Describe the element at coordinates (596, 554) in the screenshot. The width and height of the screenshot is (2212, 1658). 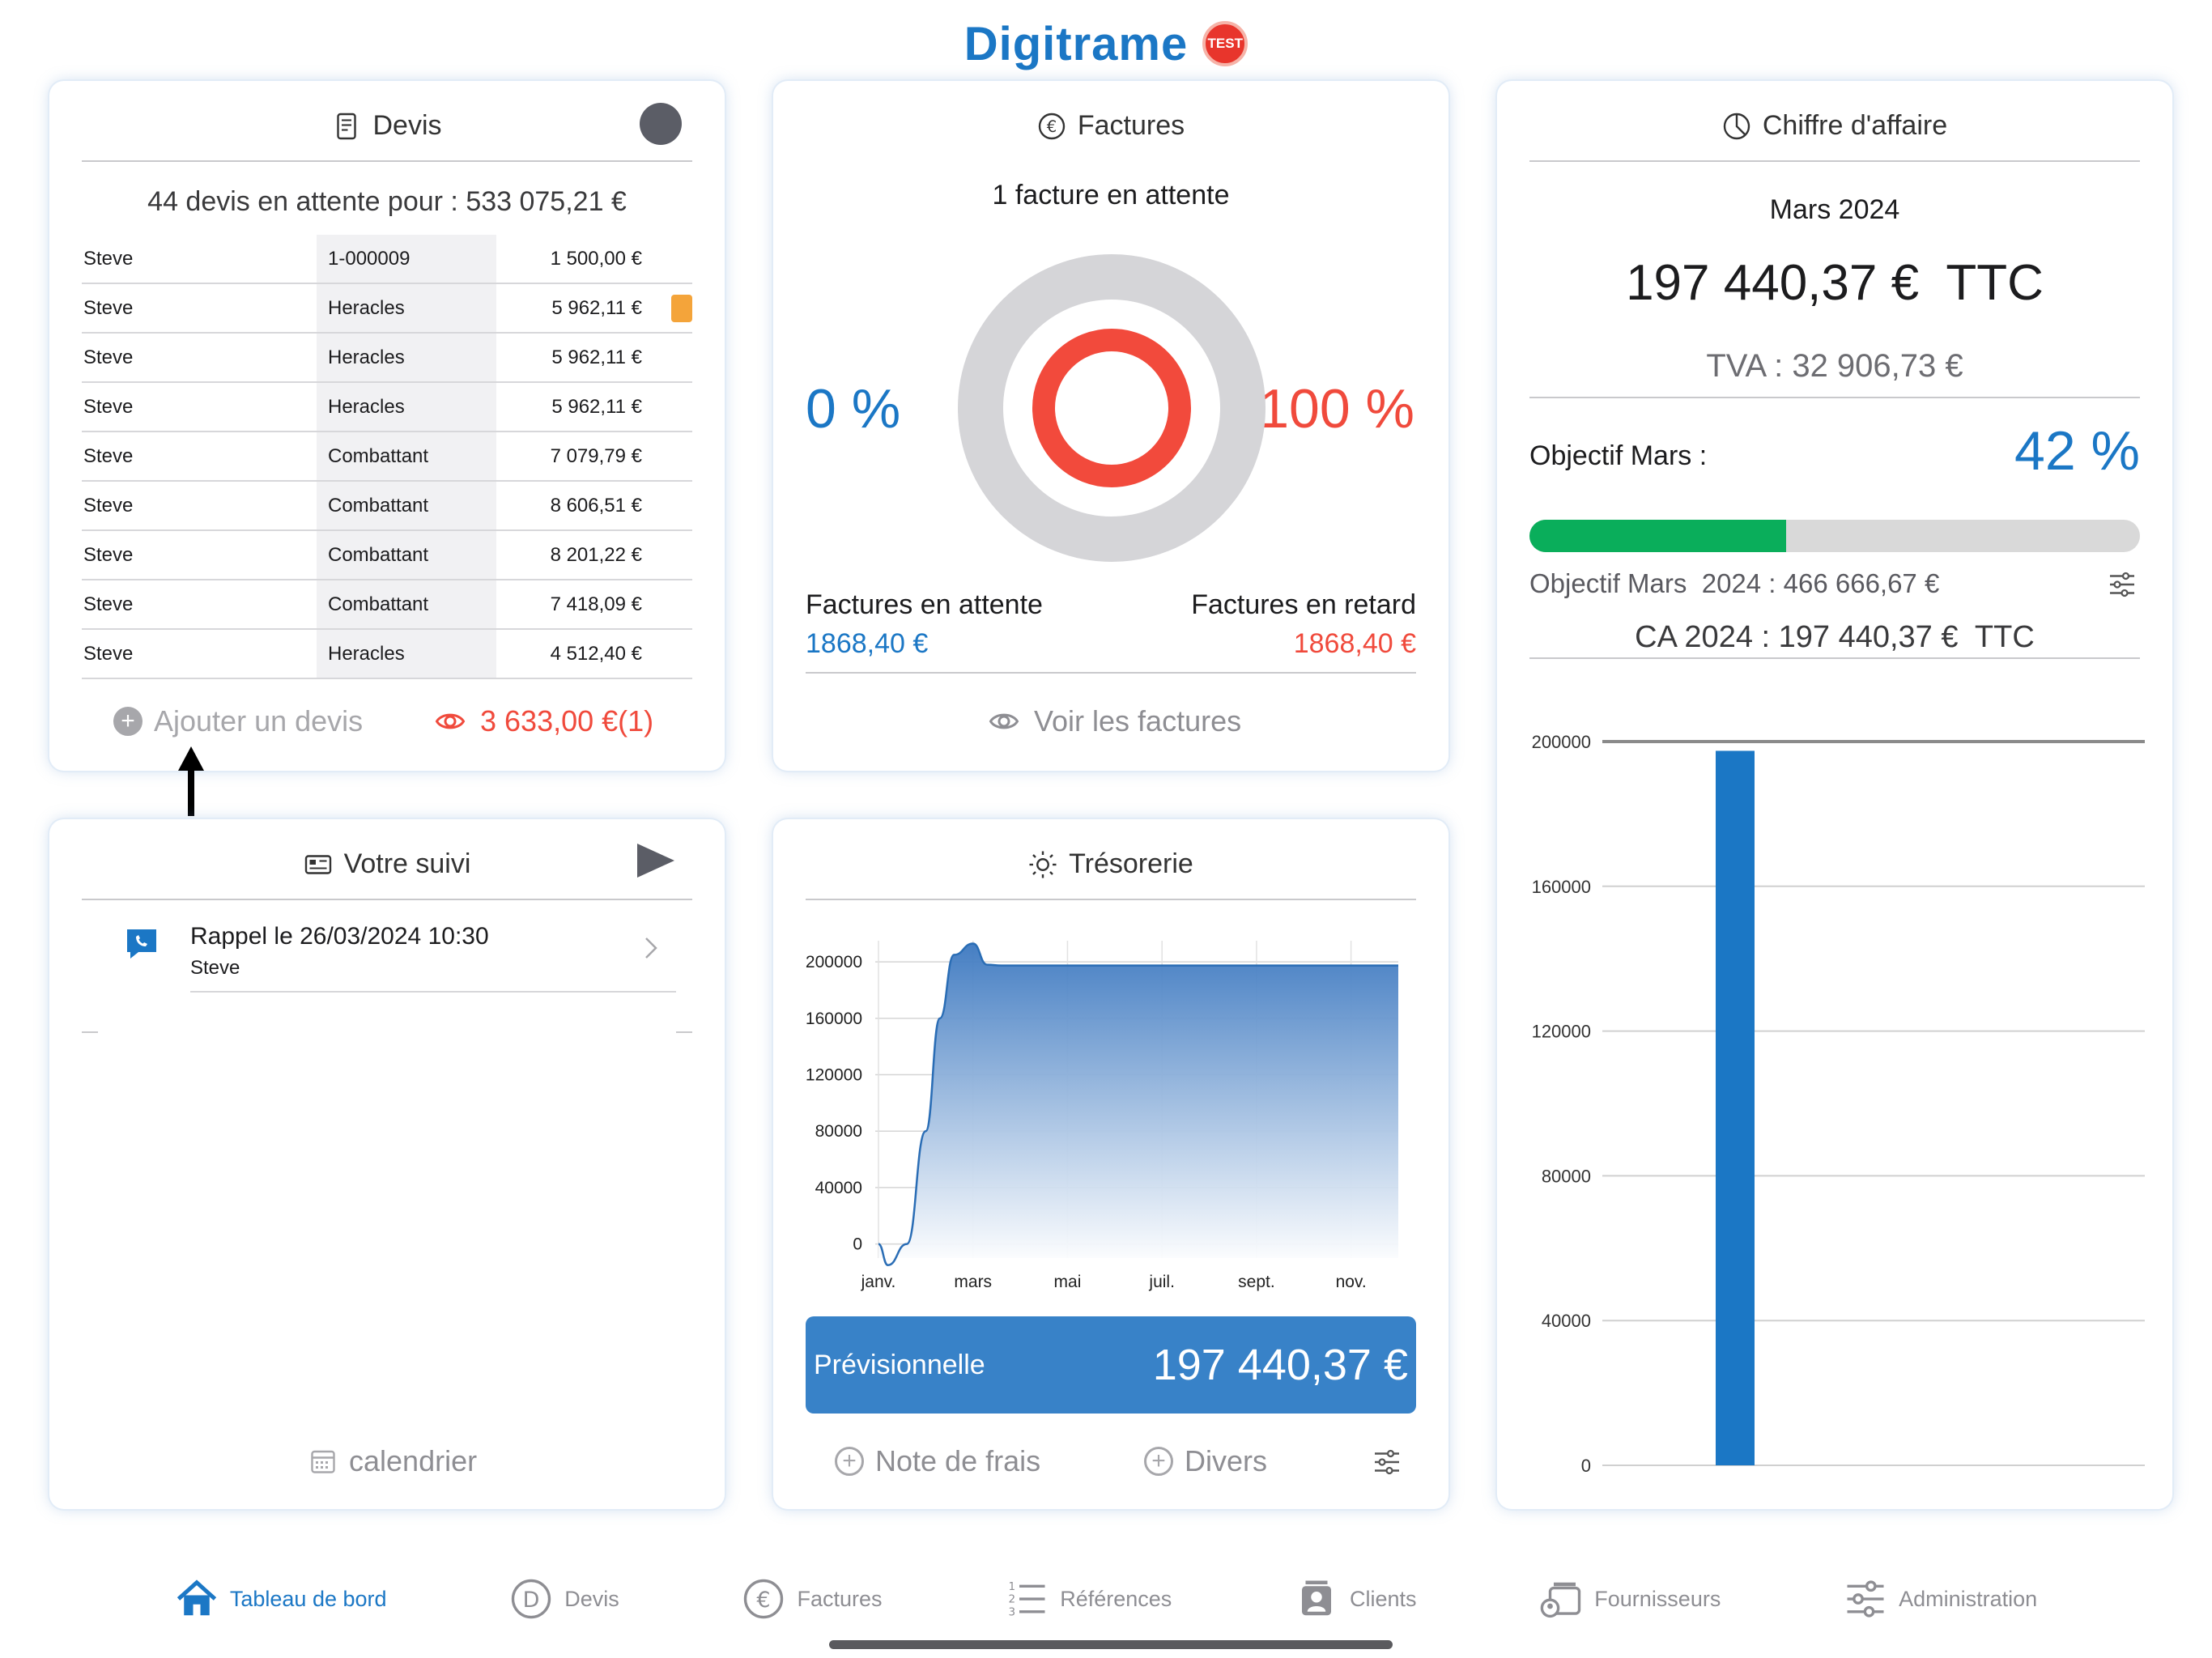
I see `devis-amount: 8 201,22 €` at that location.